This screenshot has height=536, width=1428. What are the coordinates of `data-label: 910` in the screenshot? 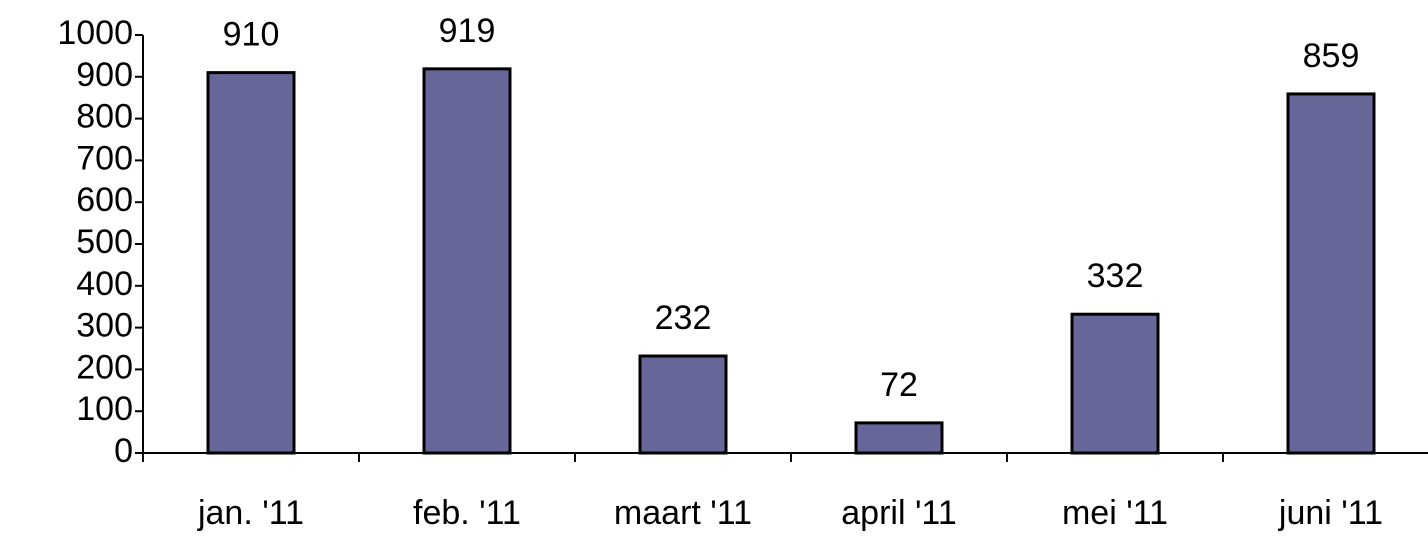 It's located at (251, 35).